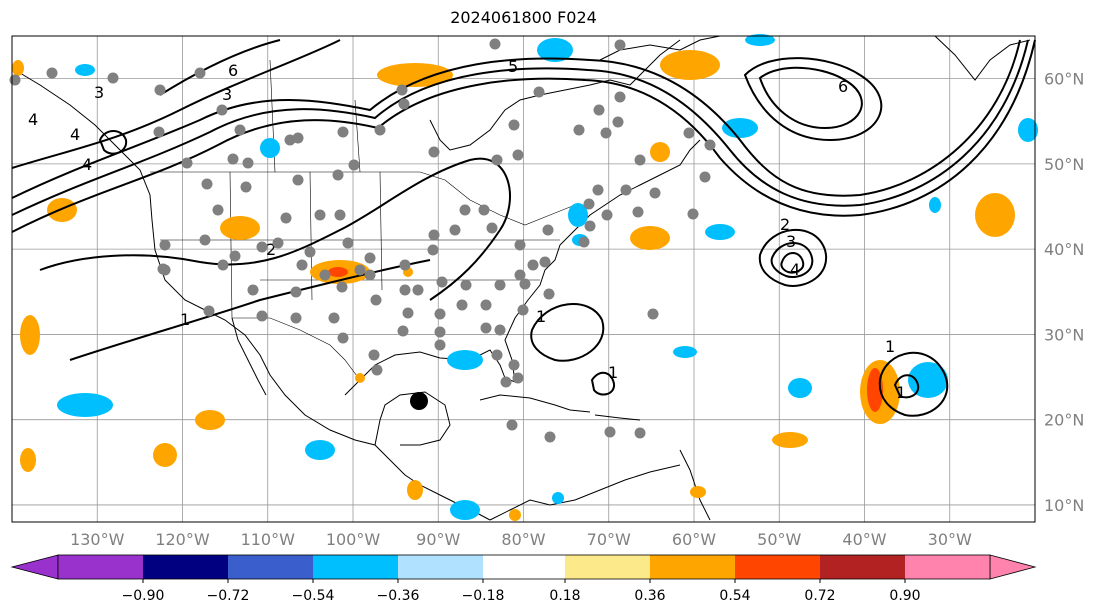 Image resolution: width=1105 pixels, height=615 pixels. Describe the element at coordinates (143, 596) in the screenshot. I see `colorbar-tick-label: −0.90` at that location.